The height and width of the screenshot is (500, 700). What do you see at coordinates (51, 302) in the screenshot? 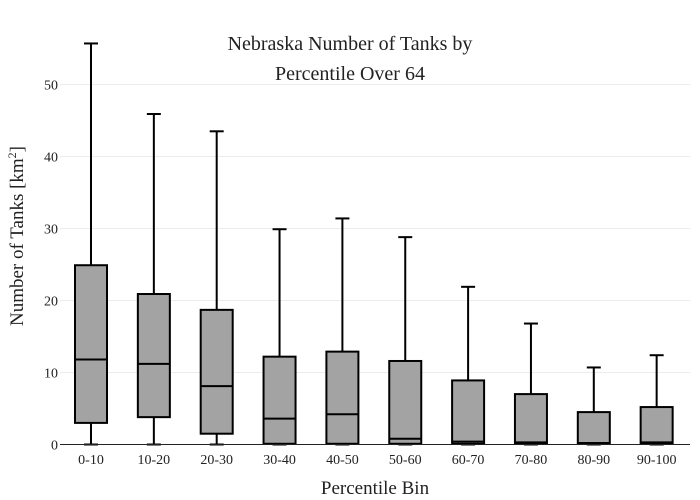
I see `y-tick-label: 20` at bounding box center [51, 302].